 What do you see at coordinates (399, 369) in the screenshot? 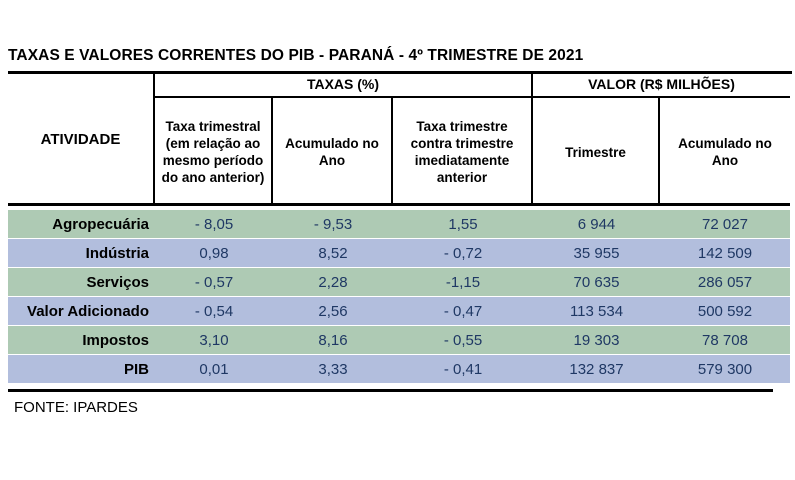
I see `table-row-pib: PIB 0,01 3,33 - 0,41 132 837 579 300` at bounding box center [399, 369].